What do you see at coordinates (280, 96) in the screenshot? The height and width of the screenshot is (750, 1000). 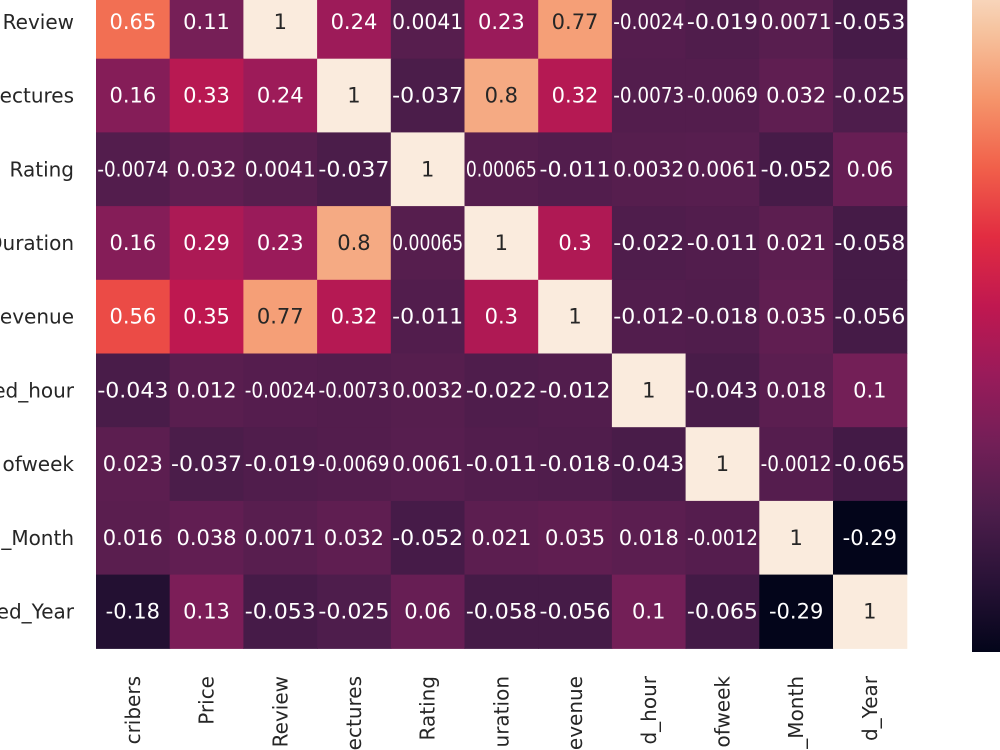 I see `cell-value-label: 0.24` at bounding box center [280, 96].